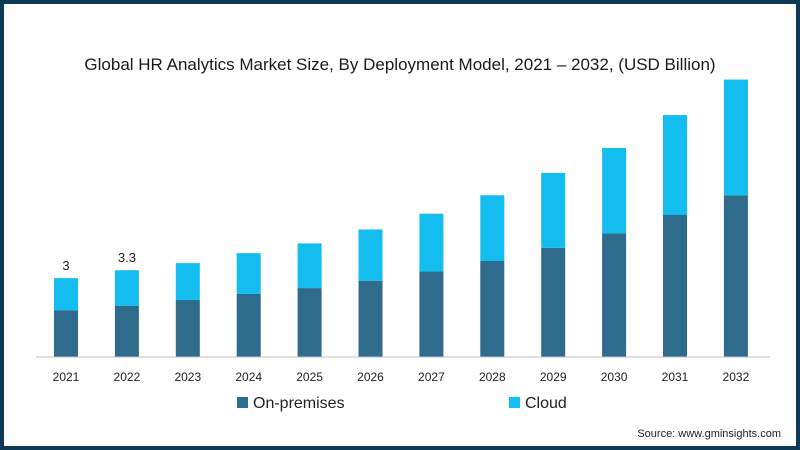 The image size is (800, 450). What do you see at coordinates (431, 377) in the screenshot?
I see `x-tick-label-2027: 2027` at bounding box center [431, 377].